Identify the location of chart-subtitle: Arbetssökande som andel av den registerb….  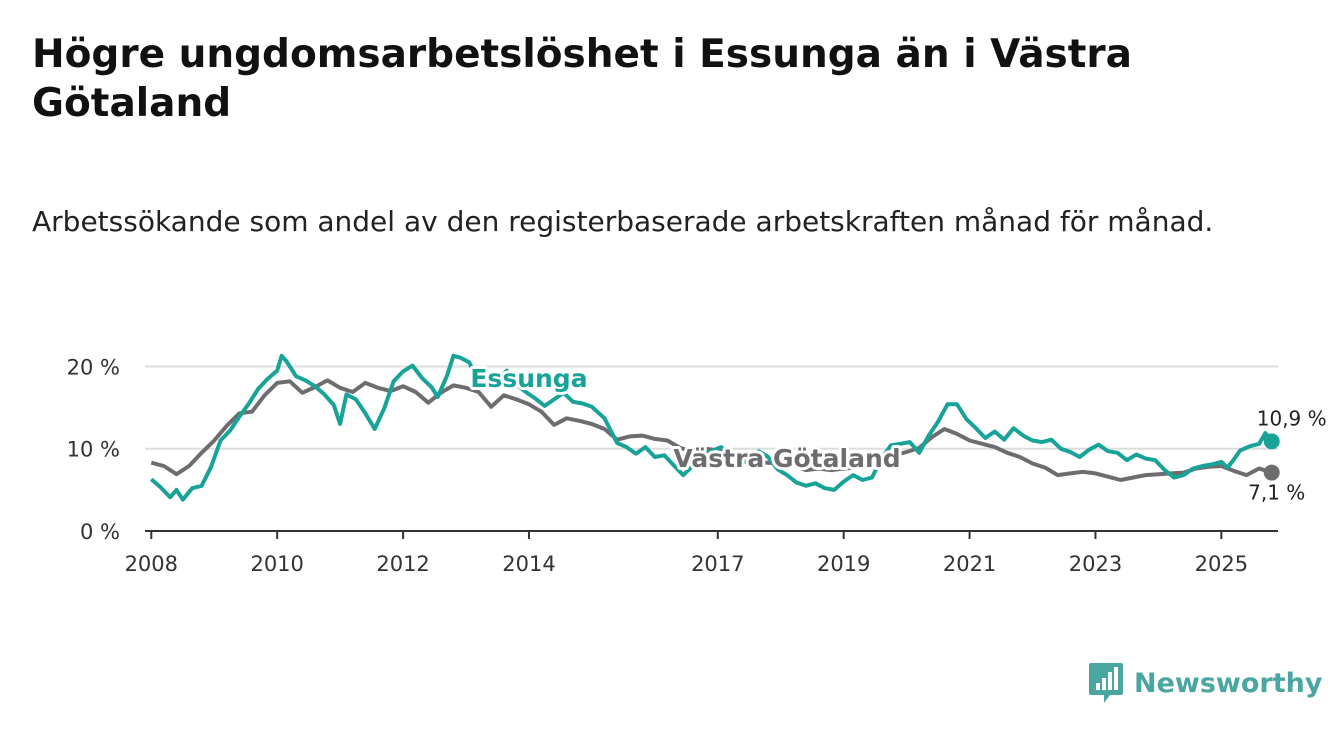
(623, 221).